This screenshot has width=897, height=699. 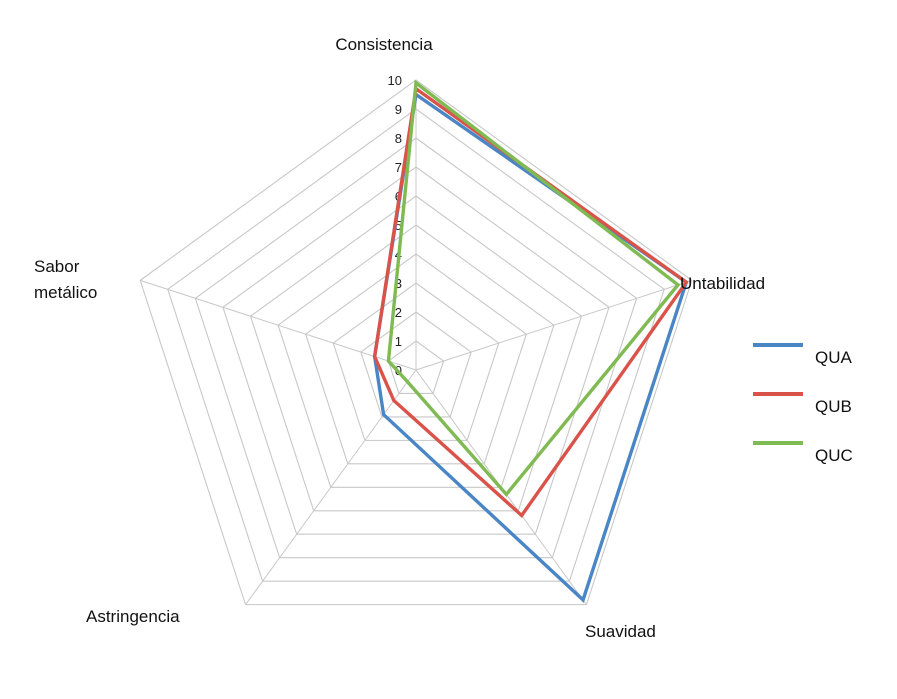 What do you see at coordinates (398, 167) in the screenshot?
I see `tick-label: 7` at bounding box center [398, 167].